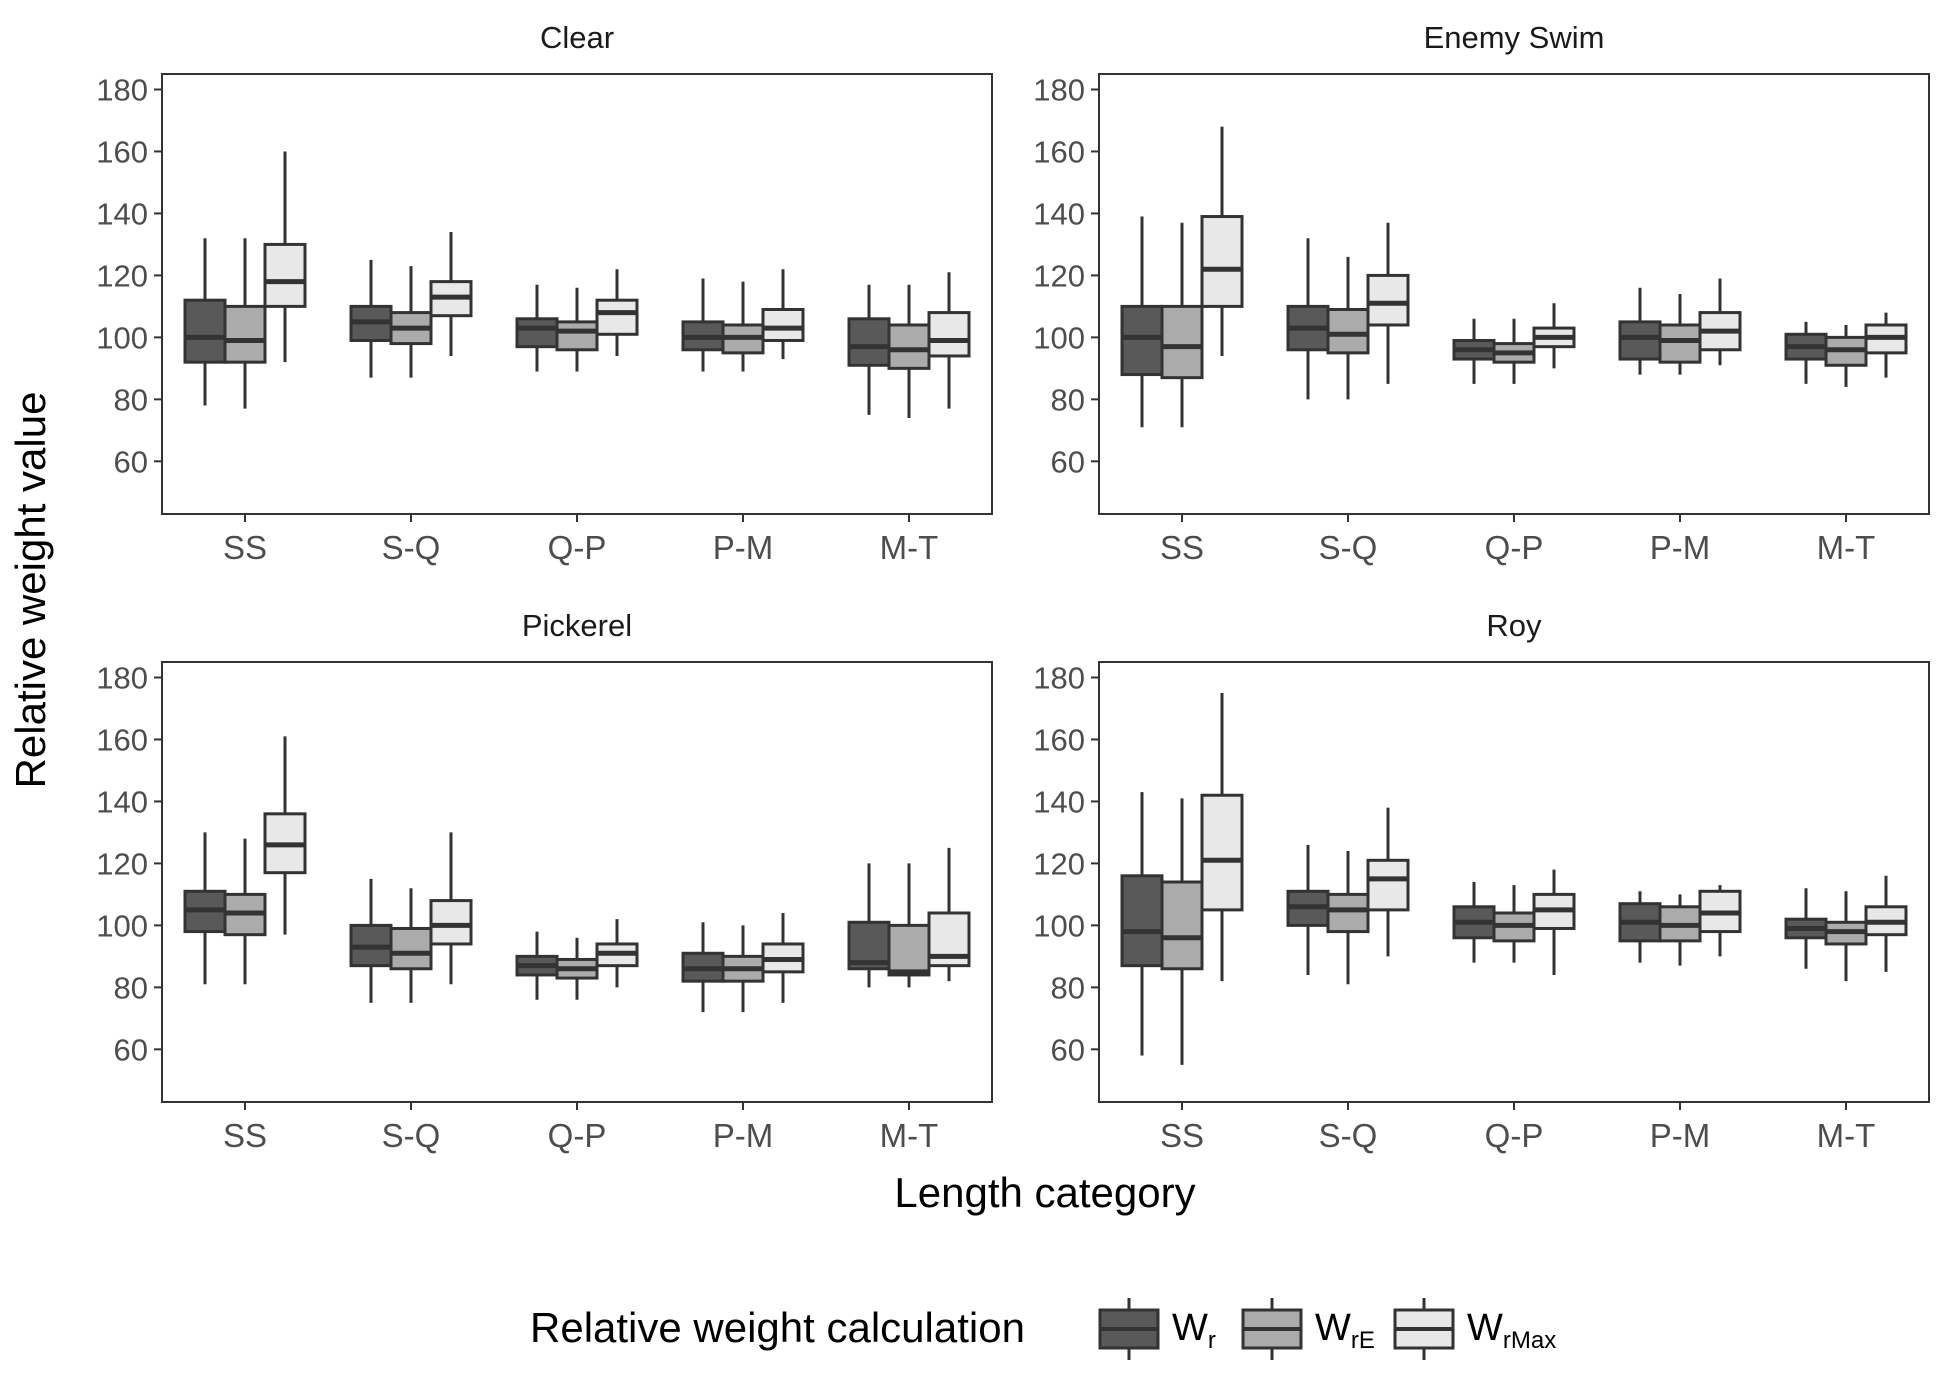 Image resolution: width=1940 pixels, height=1384 pixels. What do you see at coordinates (1059, 739) in the screenshot?
I see `y-tick-label: 160` at bounding box center [1059, 739].